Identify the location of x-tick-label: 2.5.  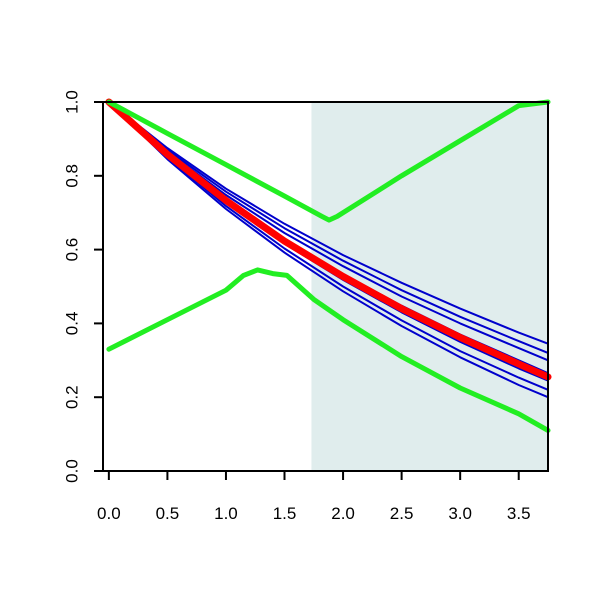
(402, 513).